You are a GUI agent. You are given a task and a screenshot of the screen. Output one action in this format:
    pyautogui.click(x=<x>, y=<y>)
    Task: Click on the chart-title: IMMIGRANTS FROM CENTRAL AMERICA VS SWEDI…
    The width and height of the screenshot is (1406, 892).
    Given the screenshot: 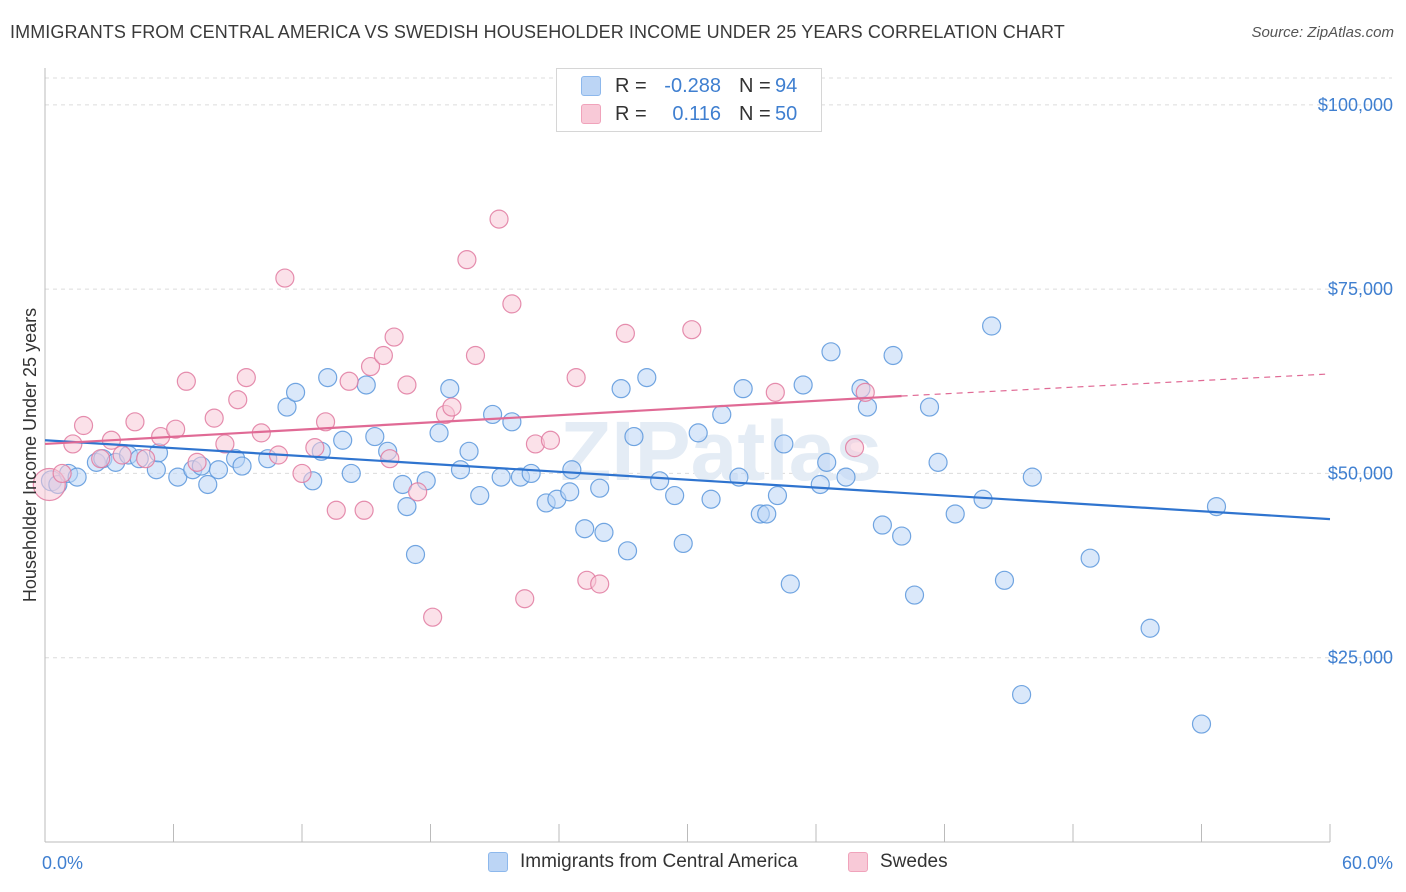 What is the action you would take?
    pyautogui.click(x=537, y=32)
    